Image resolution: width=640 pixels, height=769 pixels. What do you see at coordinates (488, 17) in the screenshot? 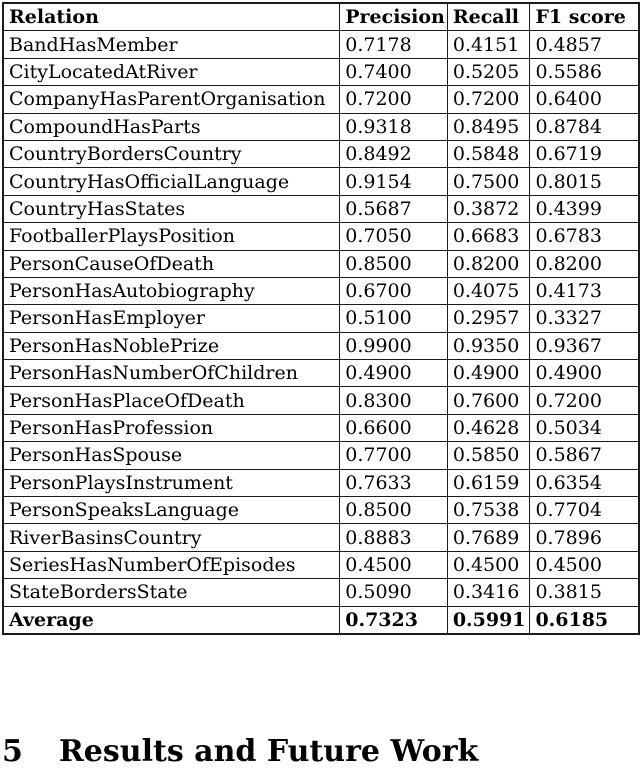
I see `header-recall: Recall` at bounding box center [488, 17].